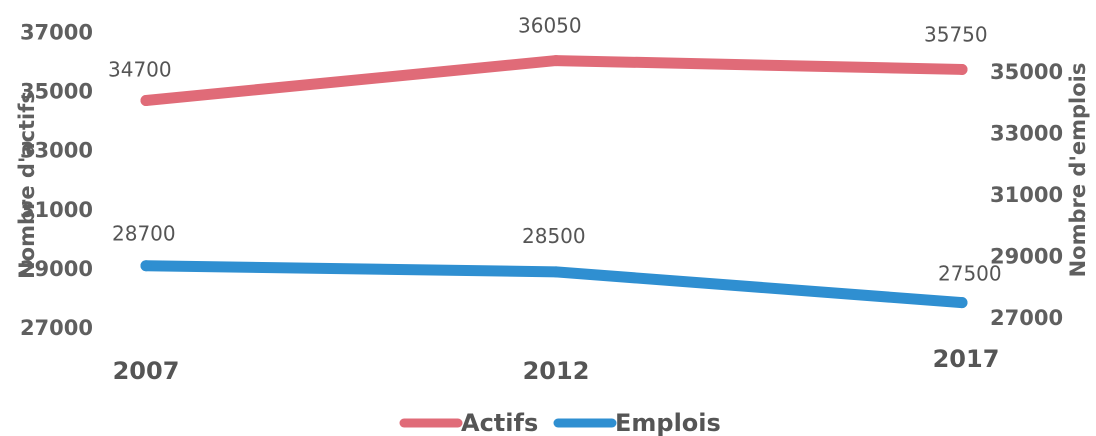  What do you see at coordinates (146, 371) in the screenshot?
I see `x-tick-label: 2007` at bounding box center [146, 371].